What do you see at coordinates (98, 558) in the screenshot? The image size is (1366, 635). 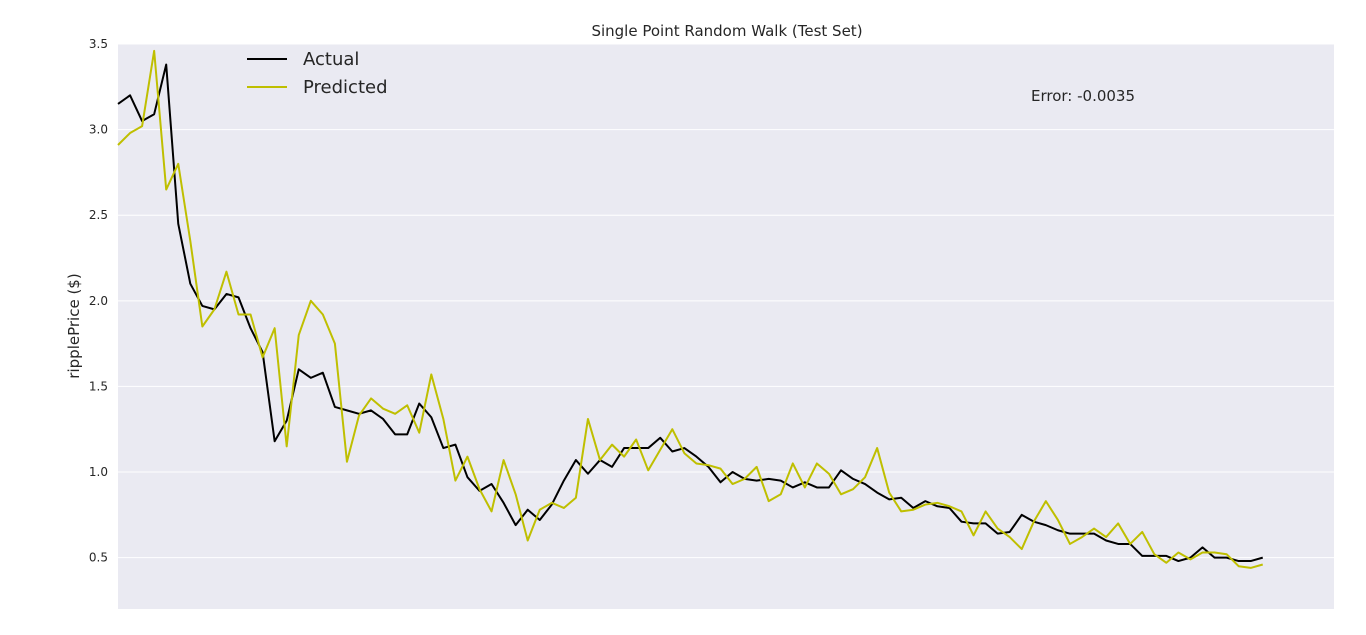 I see `y-tick-label: 0.5` at bounding box center [98, 558].